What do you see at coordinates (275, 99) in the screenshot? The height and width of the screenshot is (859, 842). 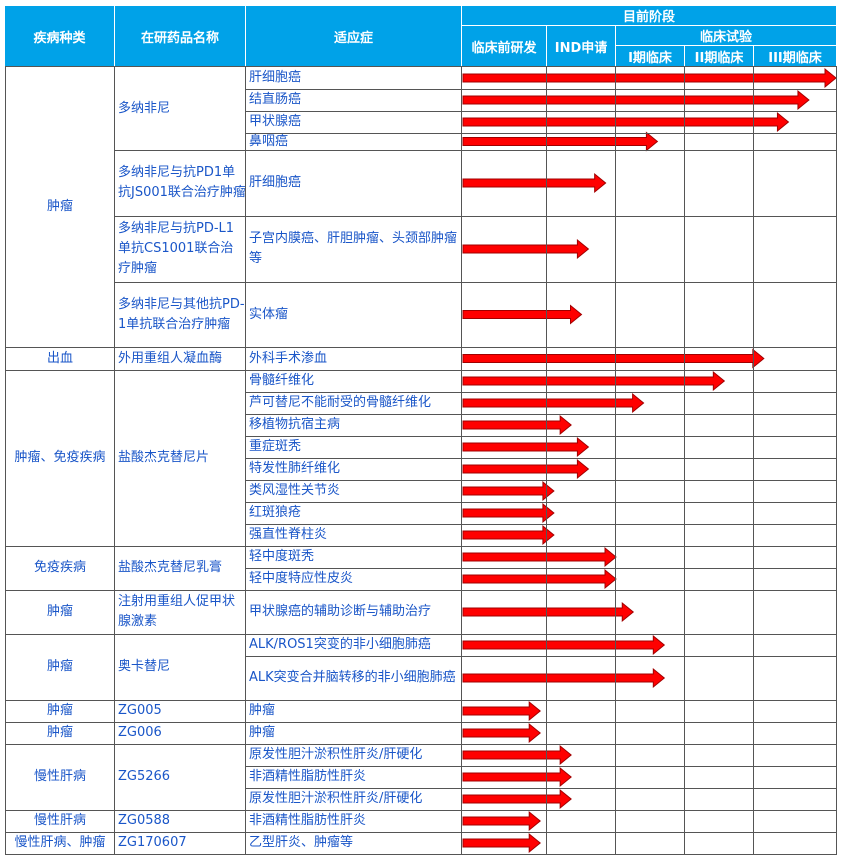 I see `indication-cell: 结直肠癌` at bounding box center [275, 99].